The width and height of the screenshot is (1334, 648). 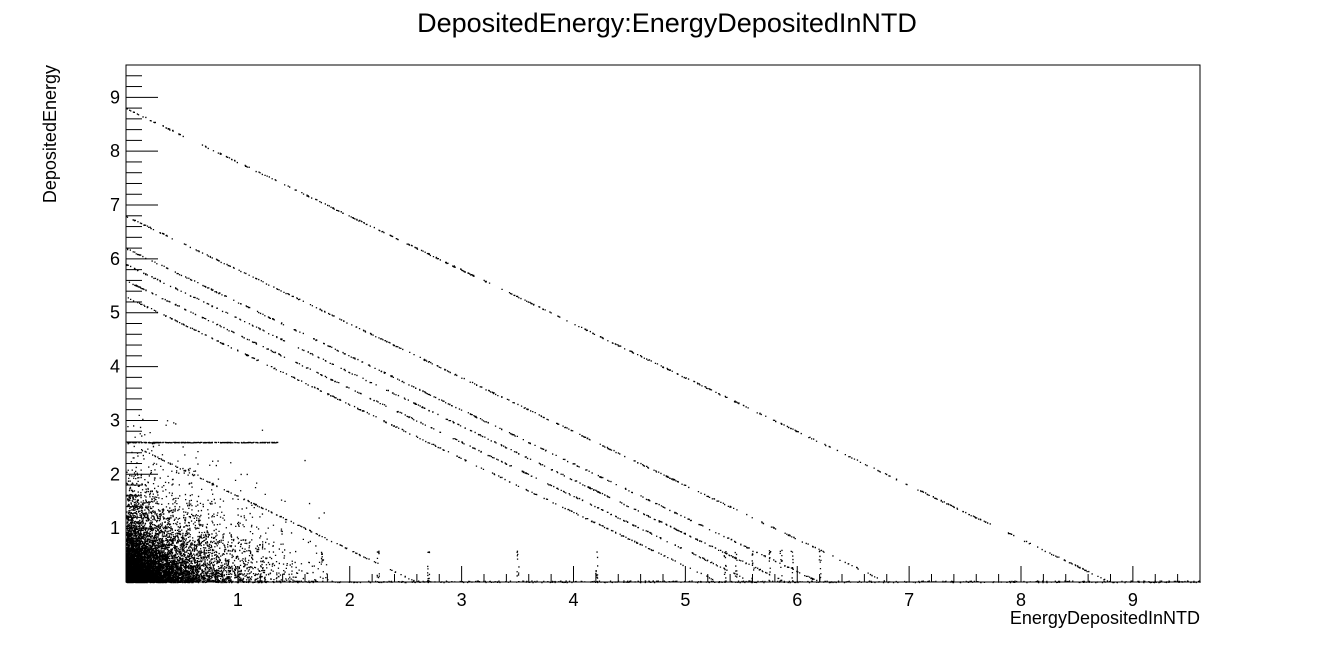 What do you see at coordinates (238, 600) in the screenshot?
I see `x-tick-label: 1` at bounding box center [238, 600].